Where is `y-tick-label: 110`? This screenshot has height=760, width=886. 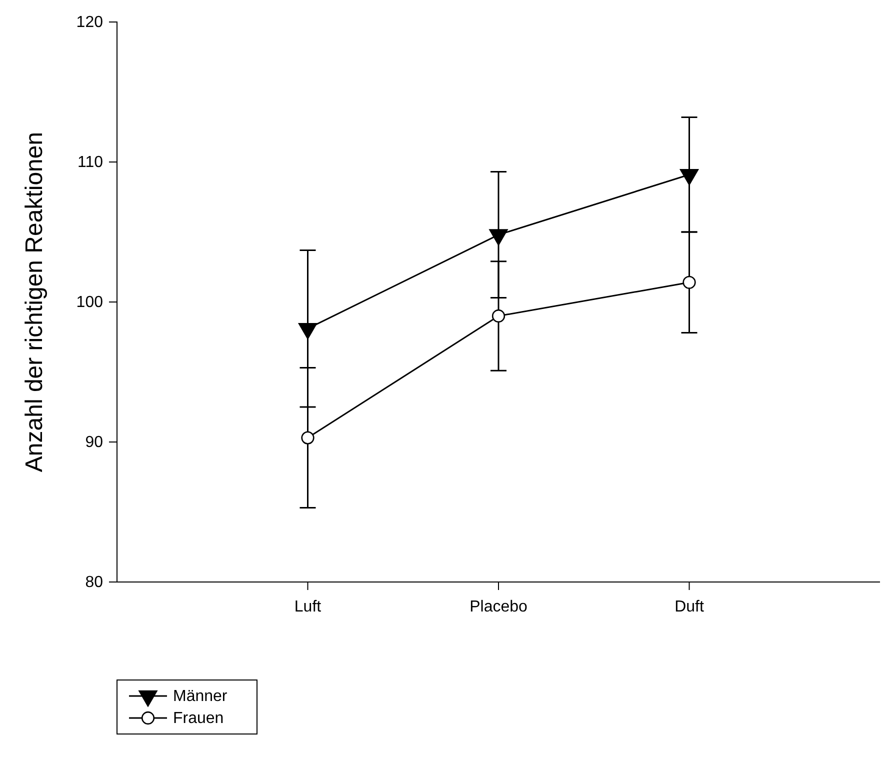 y-tick-label: 110 is located at coordinates (90, 163).